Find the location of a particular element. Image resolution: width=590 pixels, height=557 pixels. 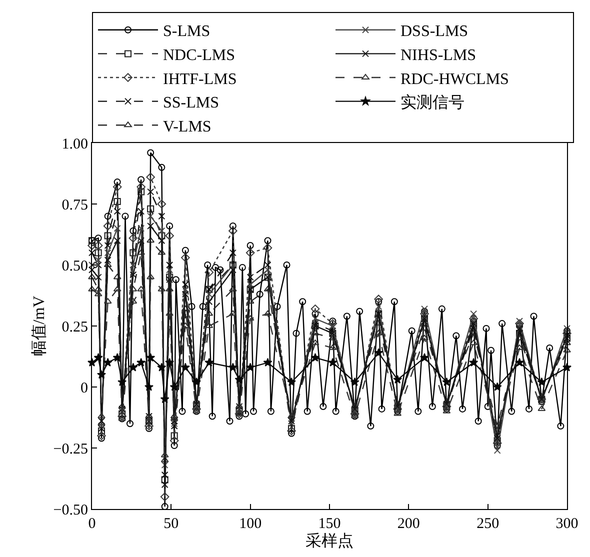

legend-label: RDC-HWCLMS is located at coordinates (454, 79).